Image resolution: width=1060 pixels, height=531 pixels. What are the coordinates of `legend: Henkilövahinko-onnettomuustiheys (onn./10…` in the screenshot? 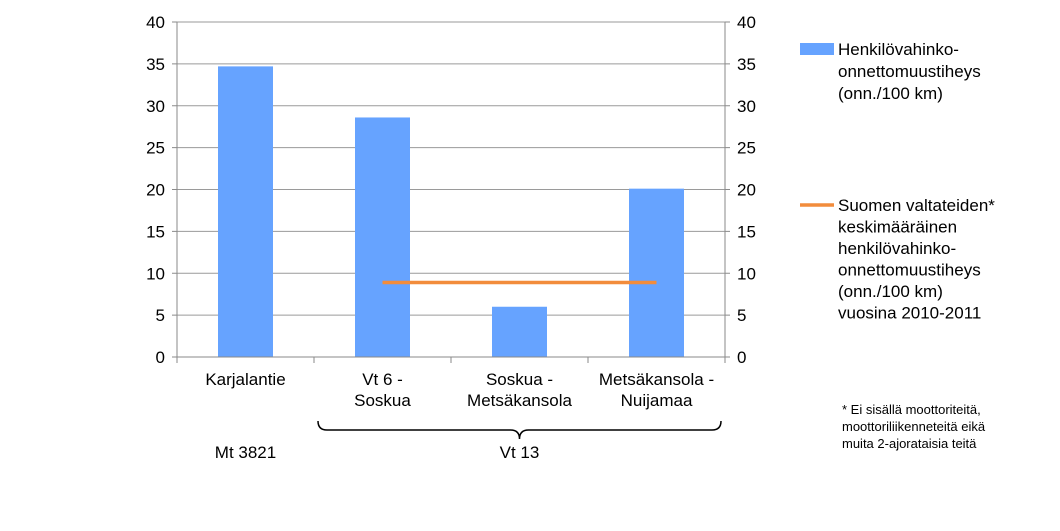 It's located at (897, 181).